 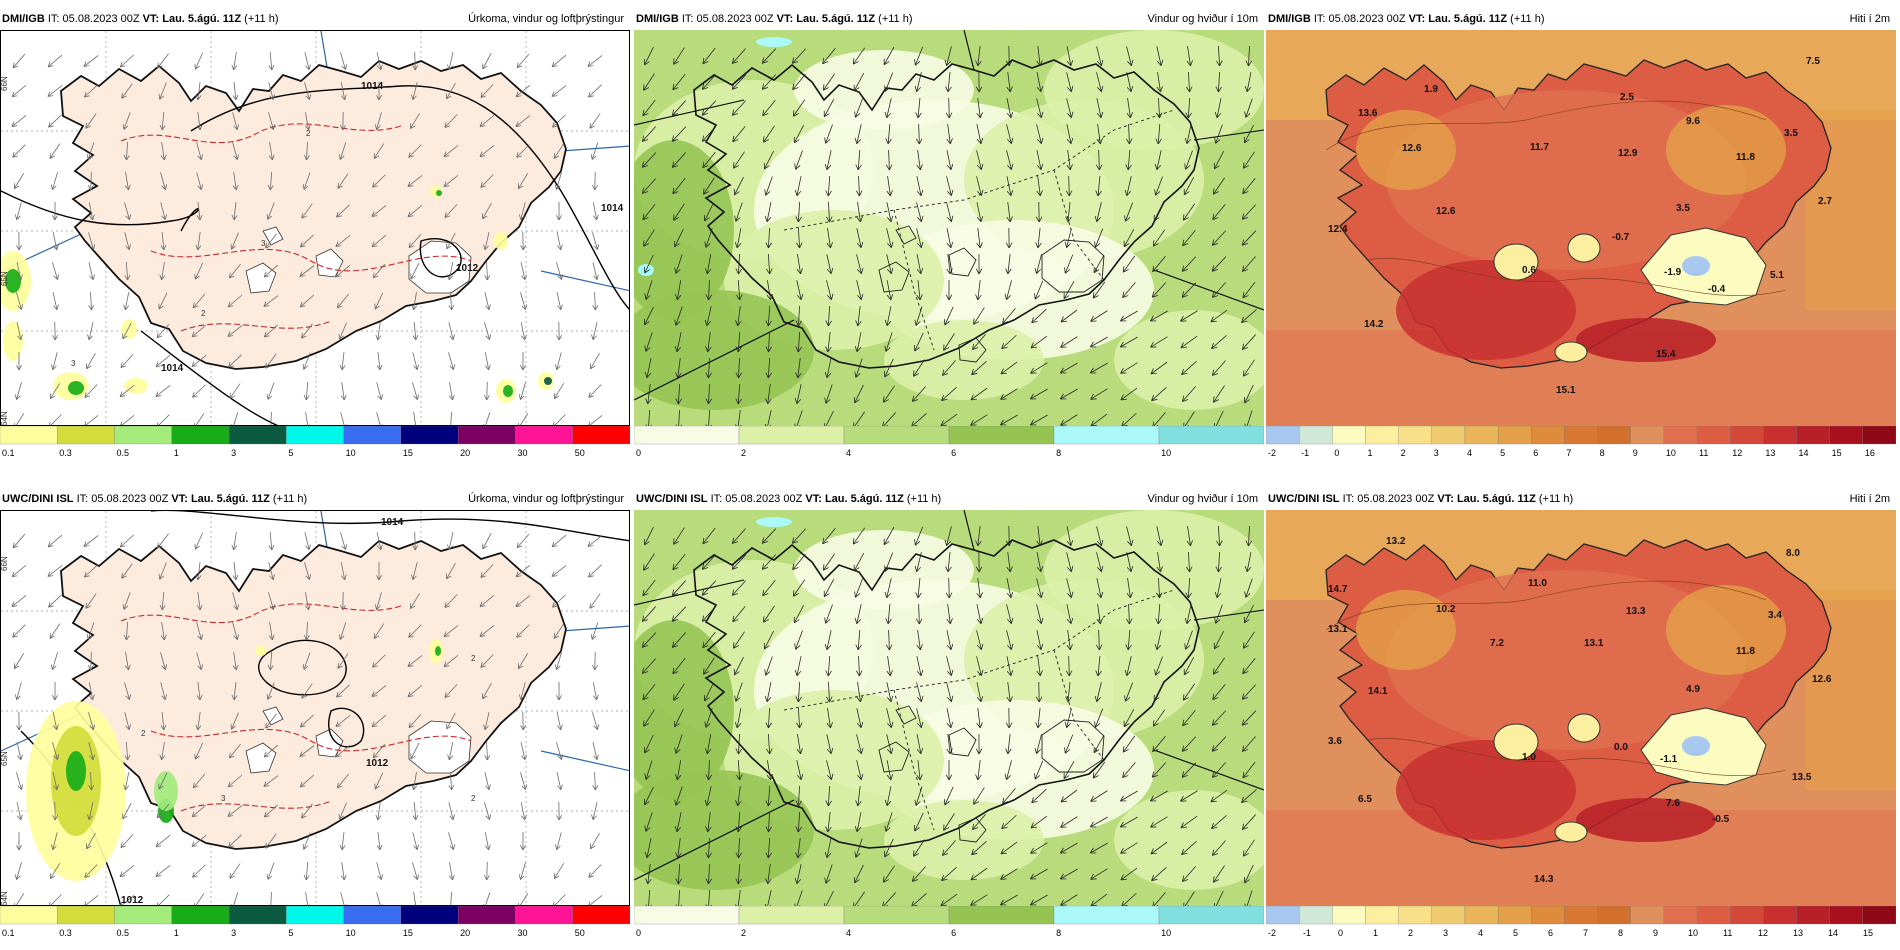 I want to click on latitude-label: 64N, so click(x=5, y=418).